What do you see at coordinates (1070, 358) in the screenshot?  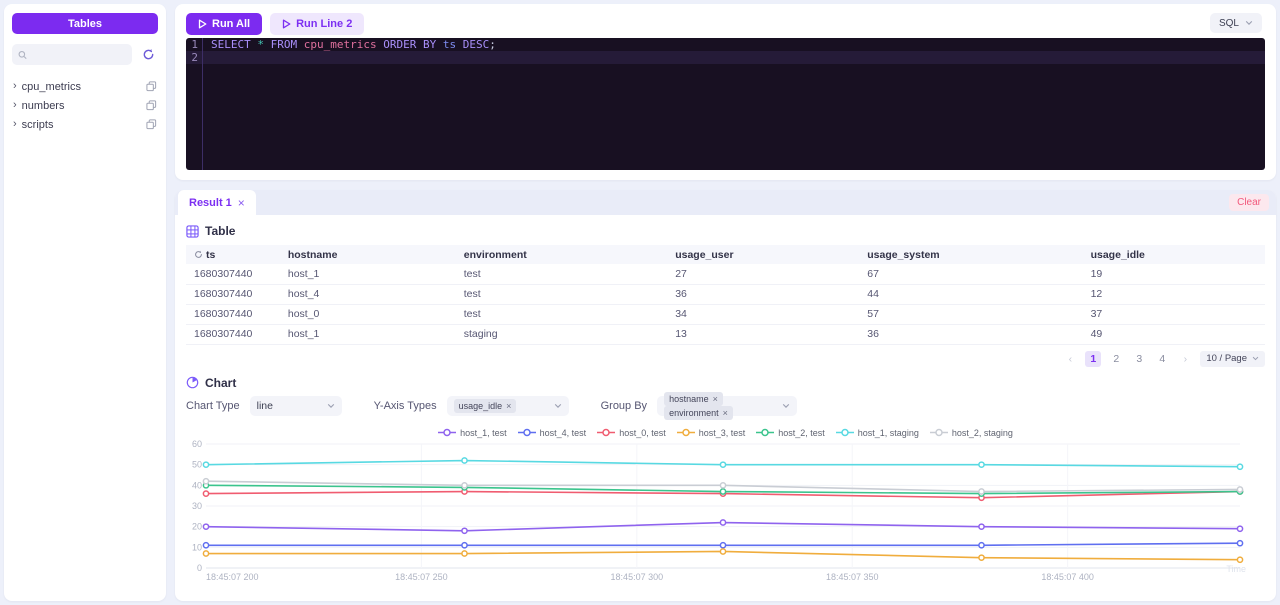 I see `page-prev-button: ‹` at bounding box center [1070, 358].